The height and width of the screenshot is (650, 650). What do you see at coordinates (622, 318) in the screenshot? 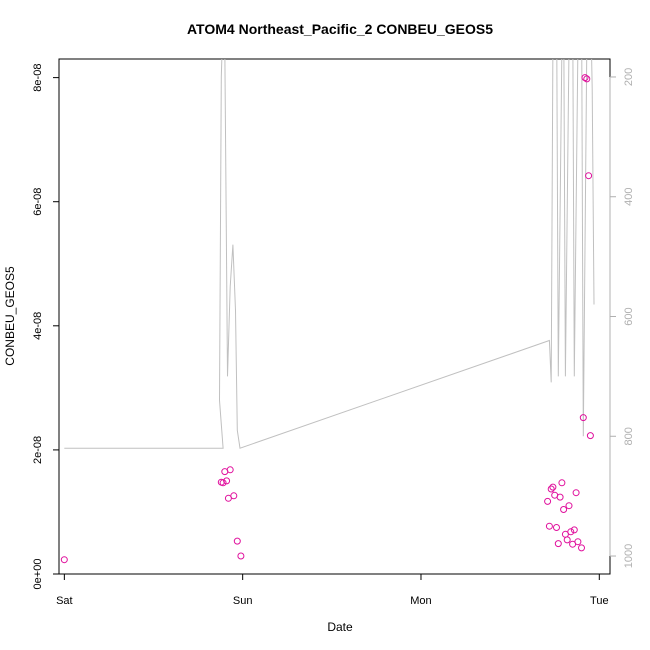
I see `y2-axis: 200 400 600 800 1000` at bounding box center [622, 318].